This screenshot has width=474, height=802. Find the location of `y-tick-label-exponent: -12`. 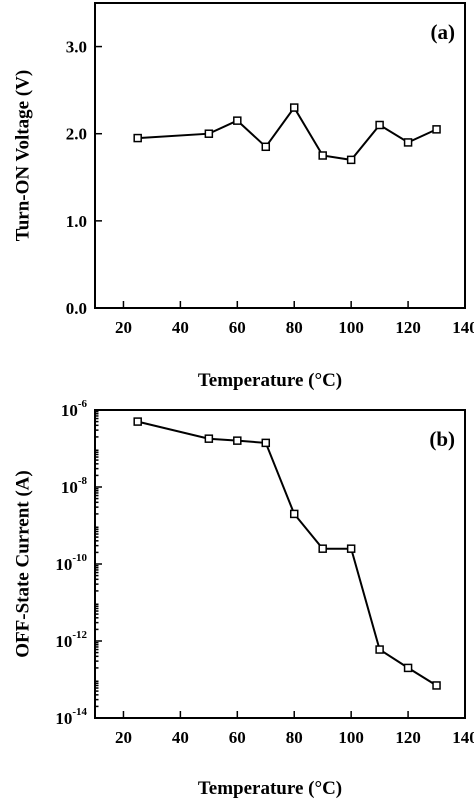

y-tick-label-exponent: -12 is located at coordinates (79, 635).